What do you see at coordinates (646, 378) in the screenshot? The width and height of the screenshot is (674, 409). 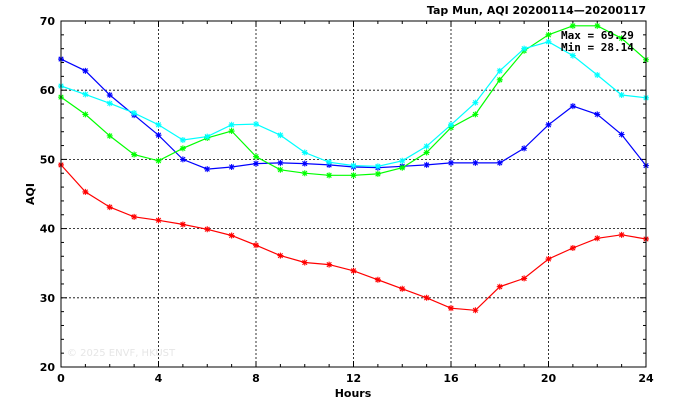 I see `x-tick-label: 24` at bounding box center [646, 378].